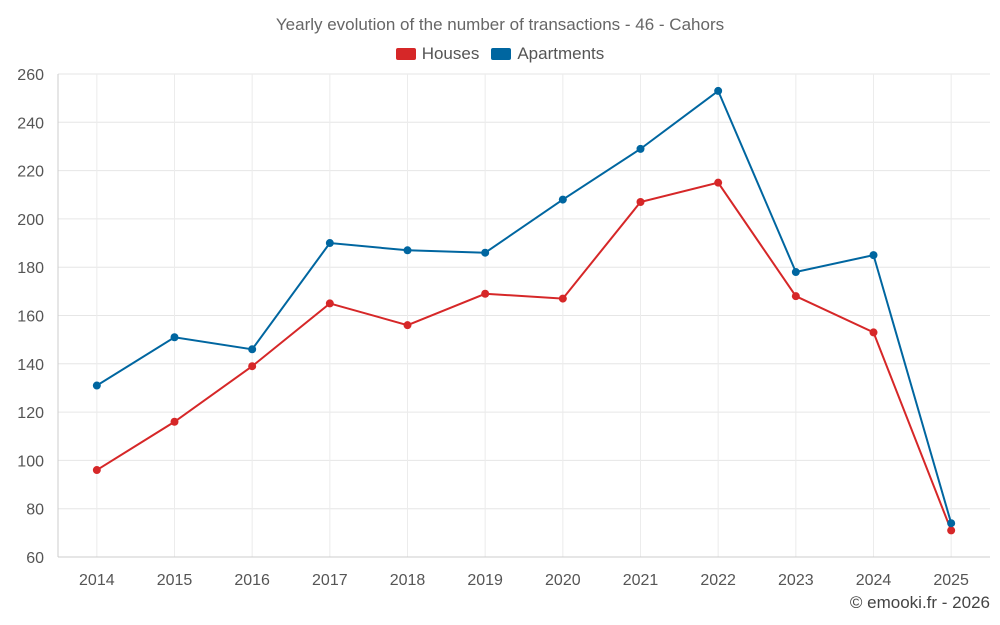  I want to click on y-tick-label: 140, so click(30, 365).